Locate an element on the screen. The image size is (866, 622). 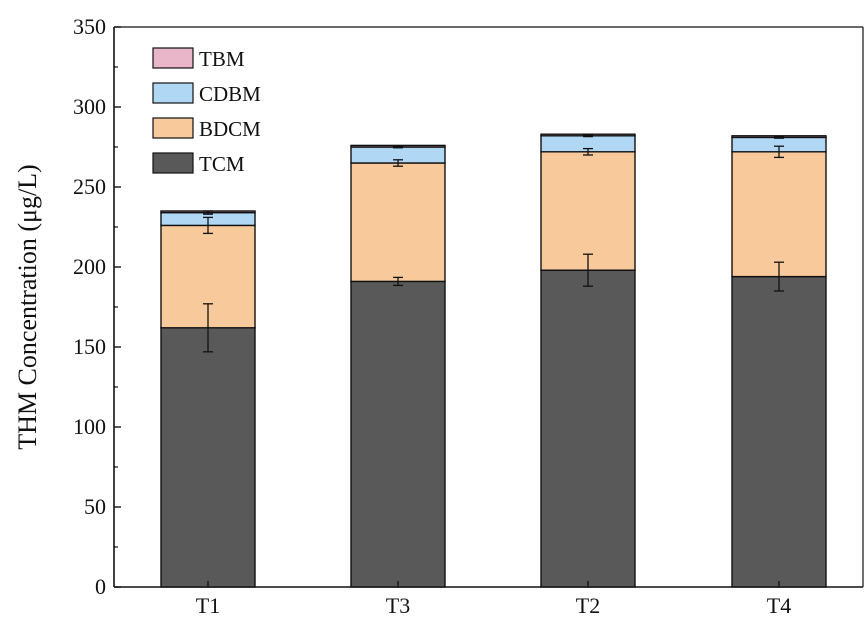
y-tick-label: 0 is located at coordinates (100, 586).